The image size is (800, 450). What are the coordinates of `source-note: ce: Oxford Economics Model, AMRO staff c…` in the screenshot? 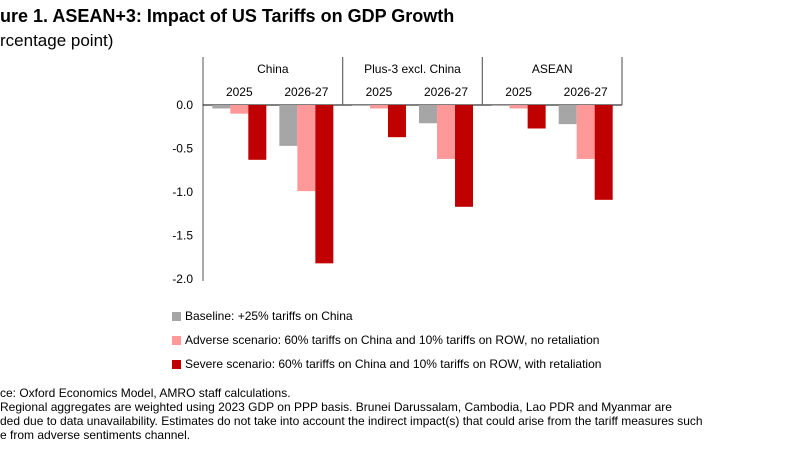 It's located at (145, 393).